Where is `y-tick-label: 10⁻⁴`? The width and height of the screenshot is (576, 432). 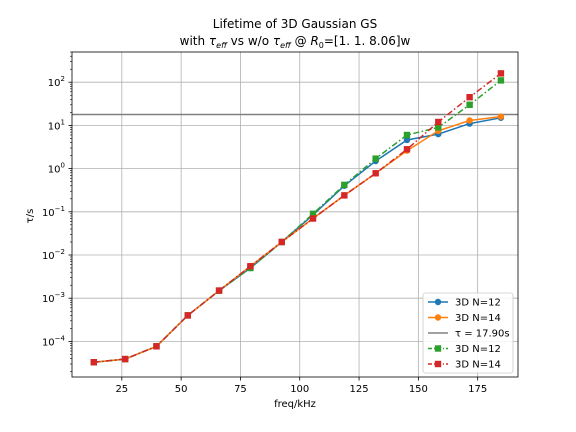
y-tick-label: 10⁻⁴ is located at coordinates (54, 341).